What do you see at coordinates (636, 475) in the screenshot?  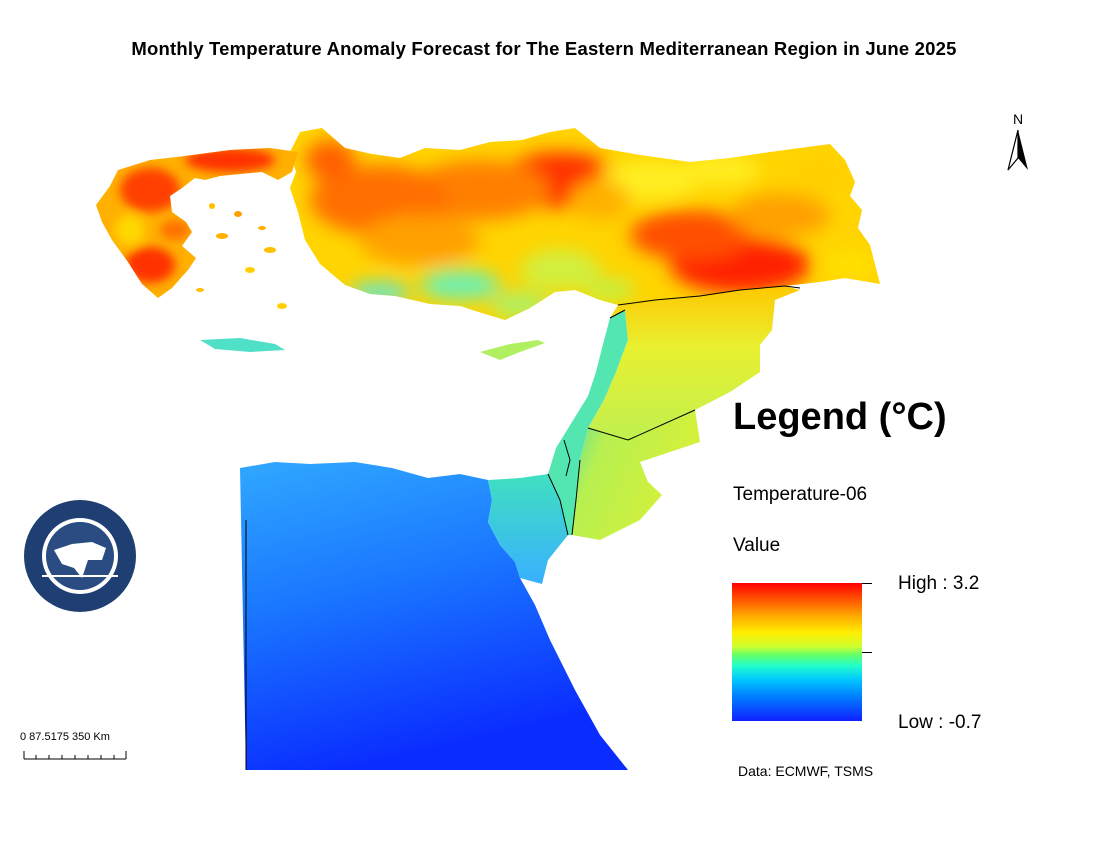 I see `region-jordan` at bounding box center [636, 475].